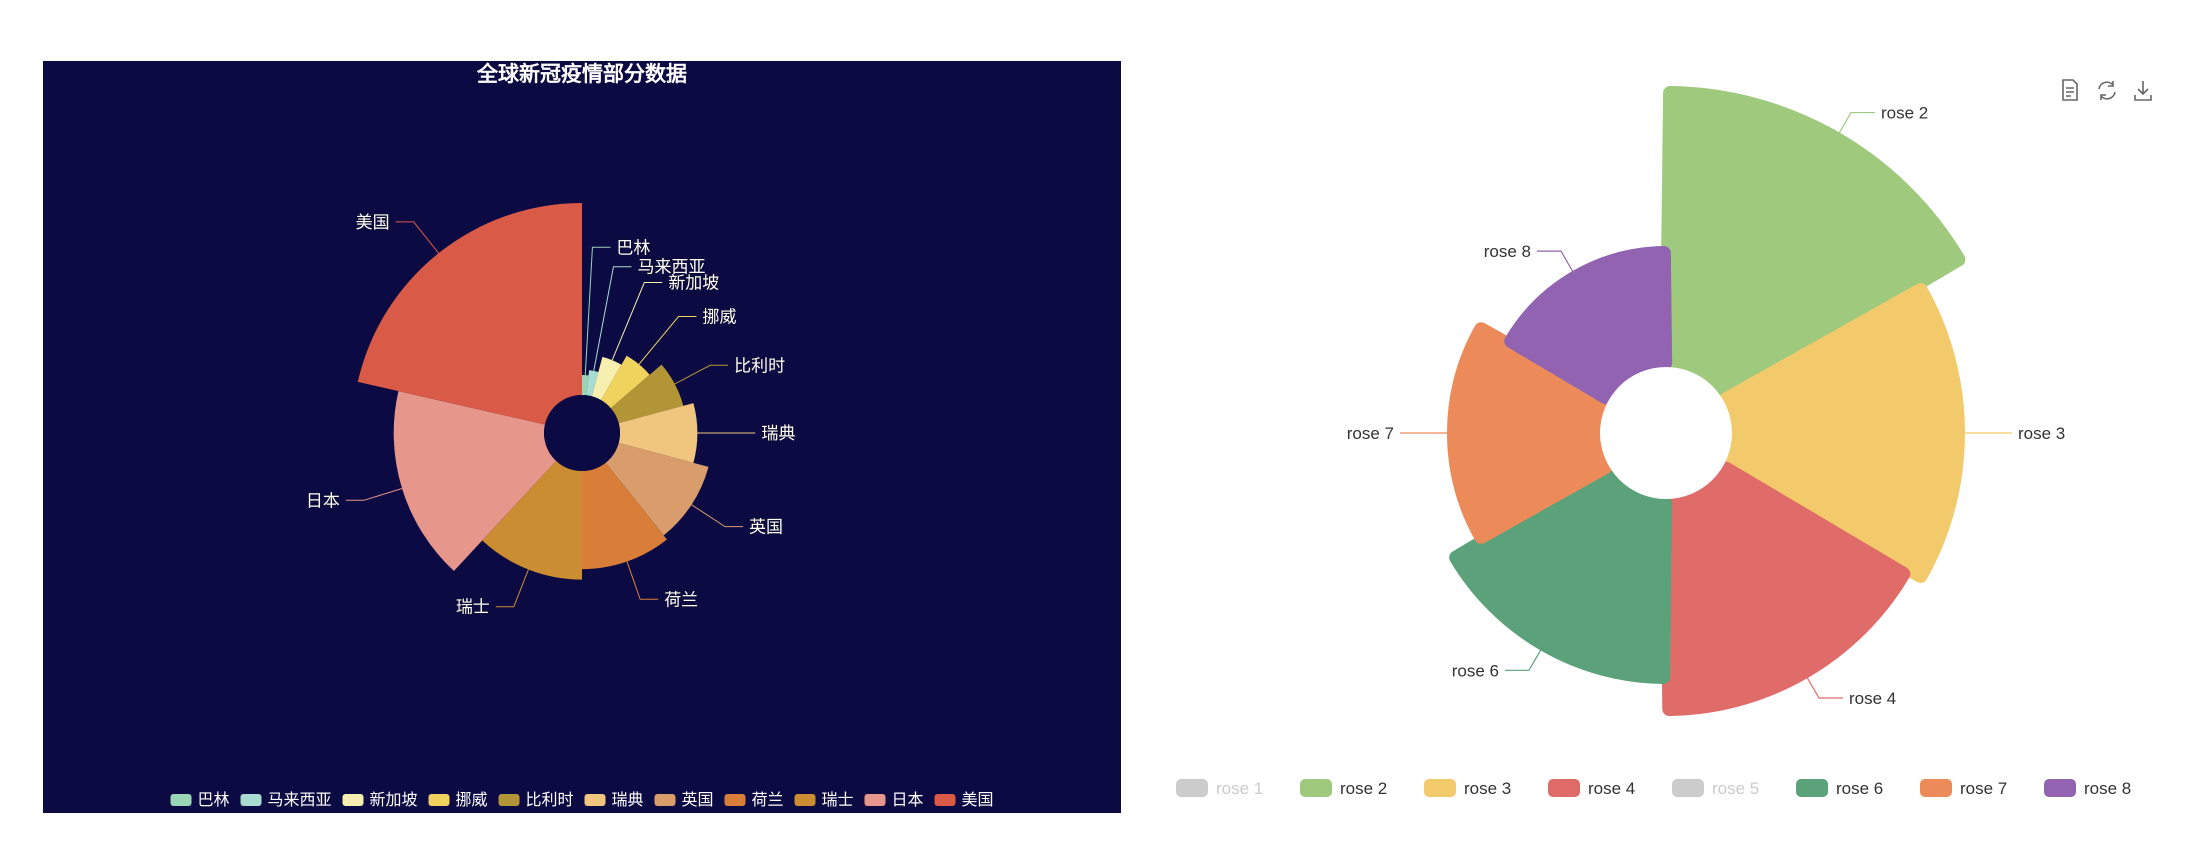  Describe the element at coordinates (908, 800) in the screenshot. I see `legend-label: 日本` at that location.